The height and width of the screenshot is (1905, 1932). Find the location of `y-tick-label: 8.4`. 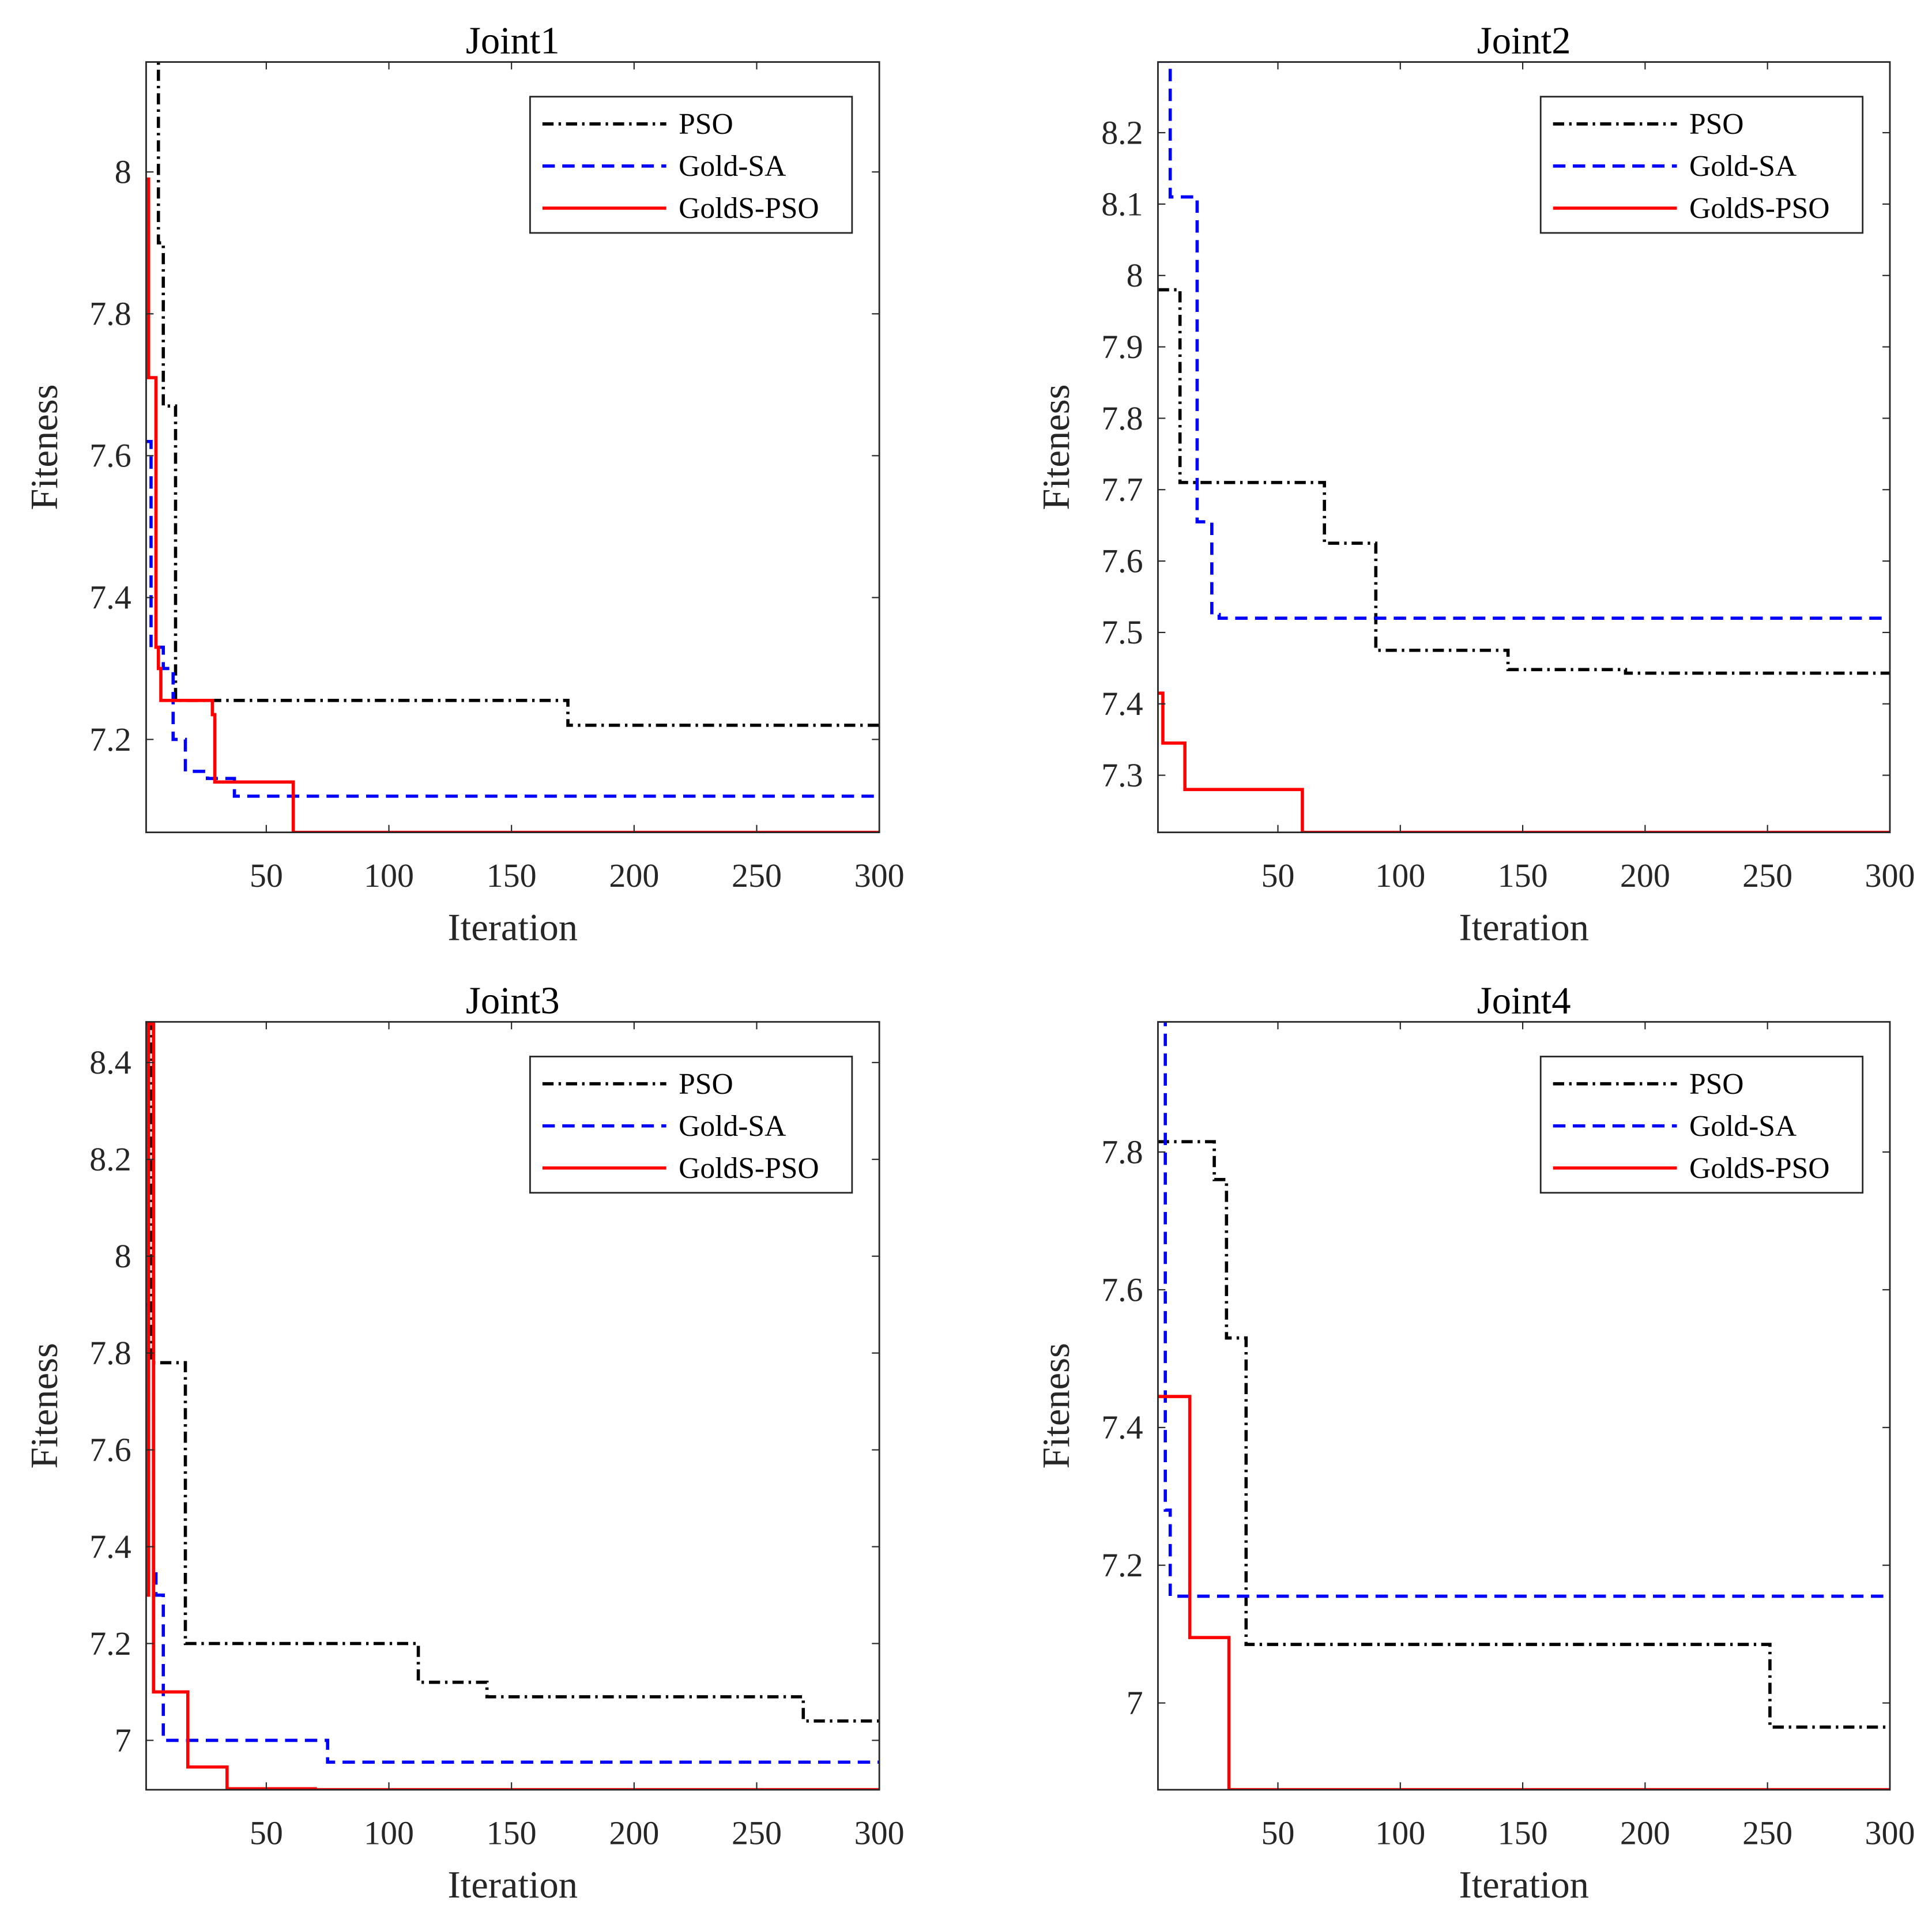

y-tick-label: 8.4 is located at coordinates (110, 1063).